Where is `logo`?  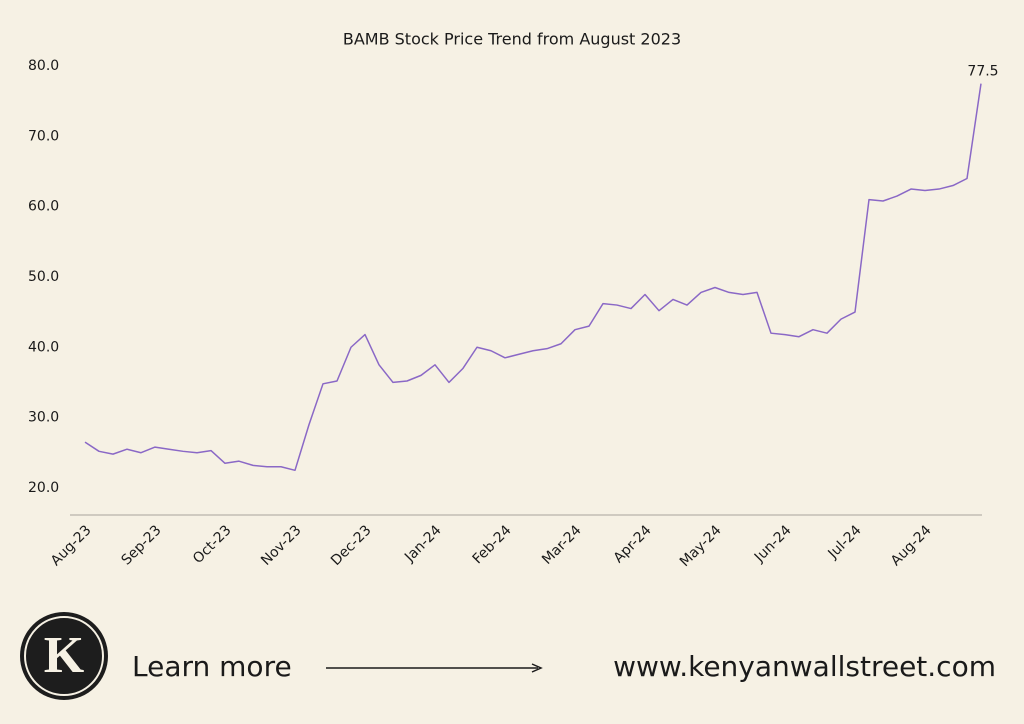 logo is located at coordinates (64, 656).